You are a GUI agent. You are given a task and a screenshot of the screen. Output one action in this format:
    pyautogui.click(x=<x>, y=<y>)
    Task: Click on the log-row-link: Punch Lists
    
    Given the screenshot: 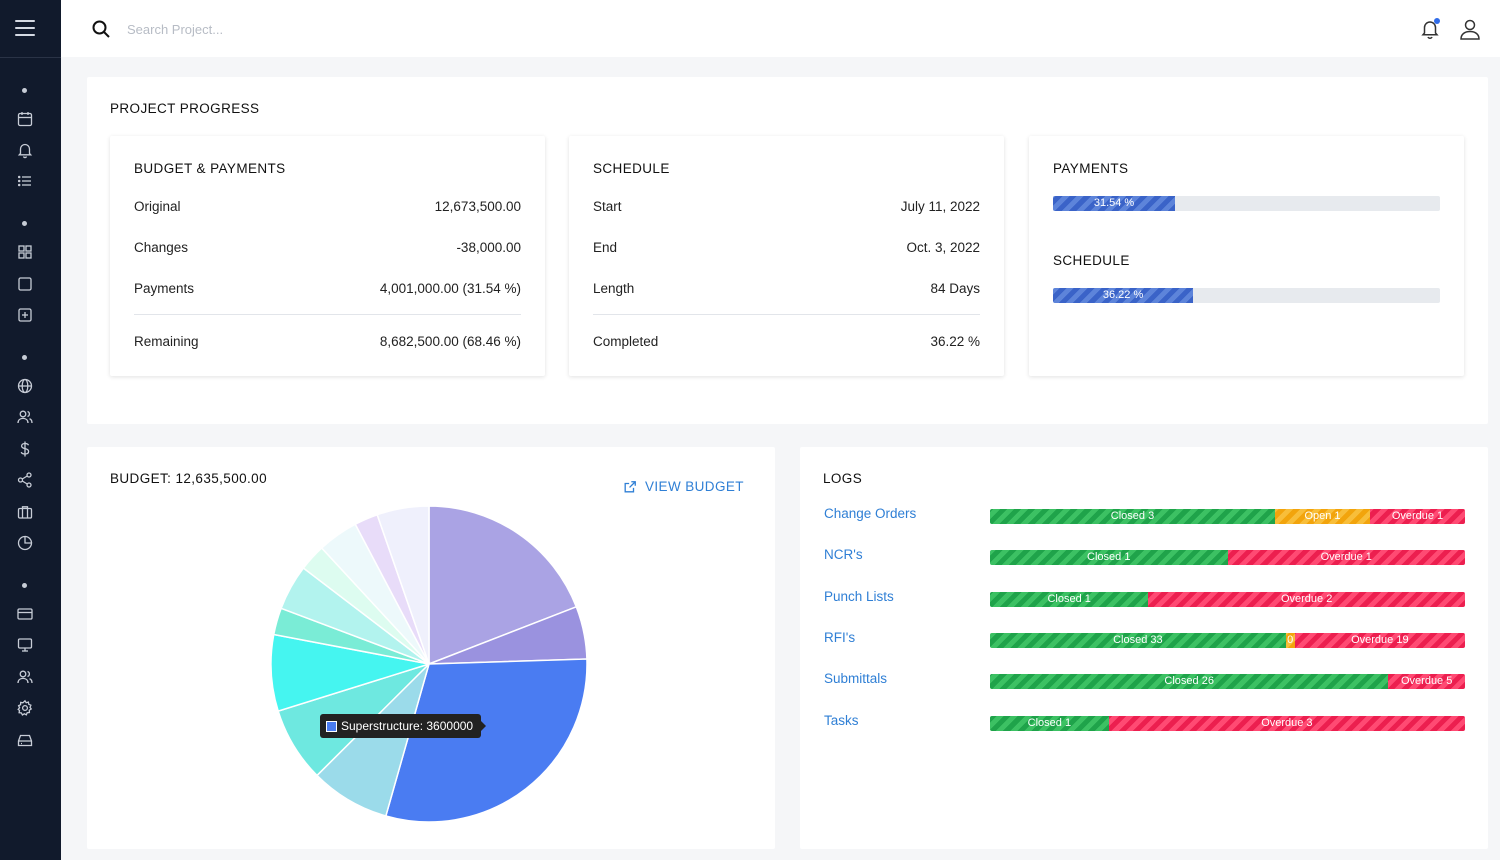 What is the action you would take?
    pyautogui.click(x=859, y=596)
    